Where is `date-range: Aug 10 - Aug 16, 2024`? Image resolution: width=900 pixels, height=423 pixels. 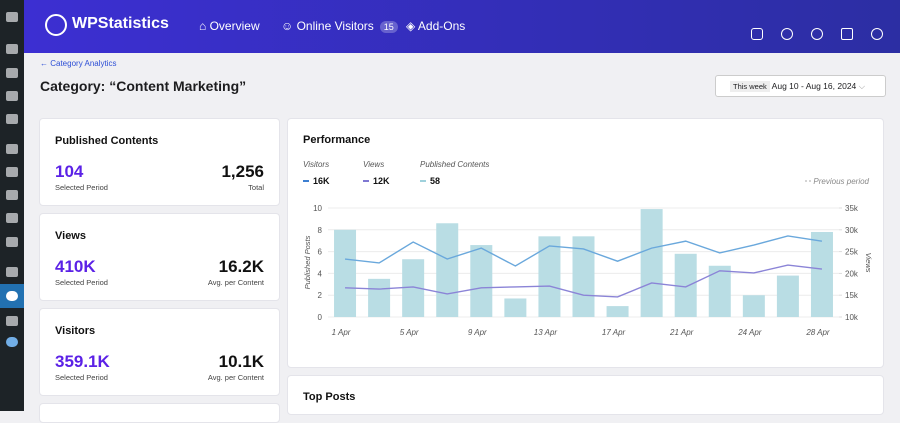
date-range: Aug 10 - Aug 16, 2024 is located at coordinates (814, 86).